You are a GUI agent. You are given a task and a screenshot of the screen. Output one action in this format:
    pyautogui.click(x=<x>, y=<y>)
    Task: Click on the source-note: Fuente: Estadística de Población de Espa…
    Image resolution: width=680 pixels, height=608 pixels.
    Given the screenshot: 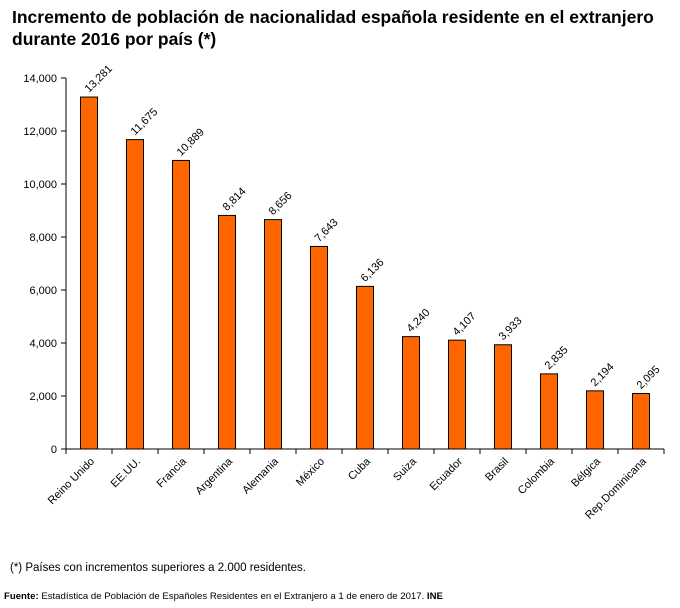 What is the action you would take?
    pyautogui.click(x=223, y=596)
    